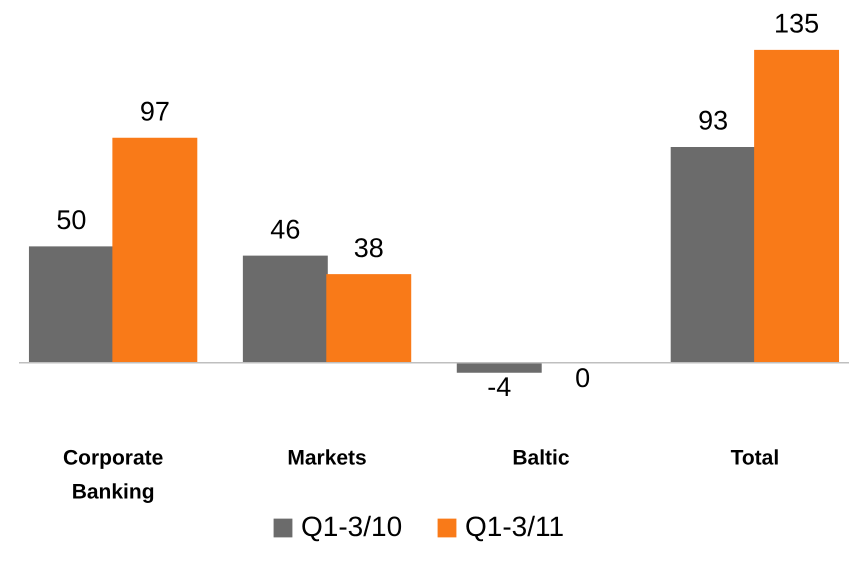 Image resolution: width=865 pixels, height=578 pixels. I want to click on x-tick-label: Corporate Banking, so click(113, 475).